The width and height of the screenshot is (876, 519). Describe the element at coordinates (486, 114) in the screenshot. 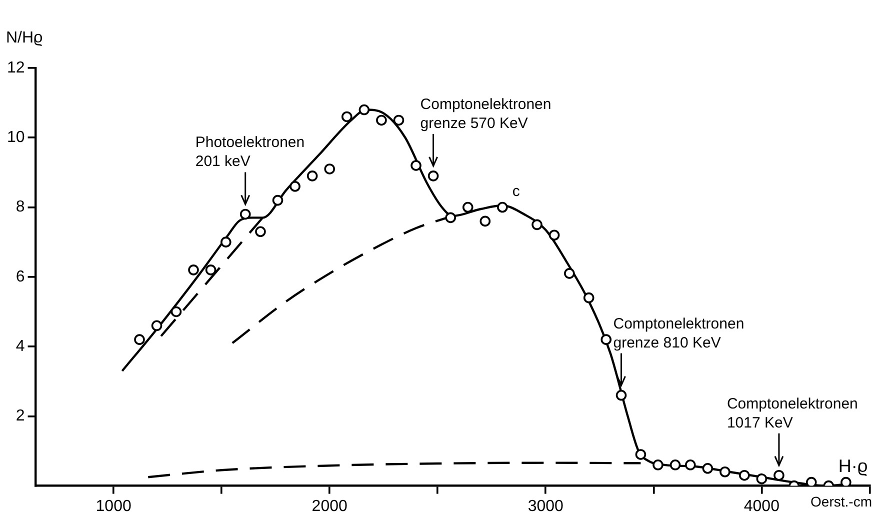

I see `annotation: Comptonelektronen grenze 570 KeV` at that location.